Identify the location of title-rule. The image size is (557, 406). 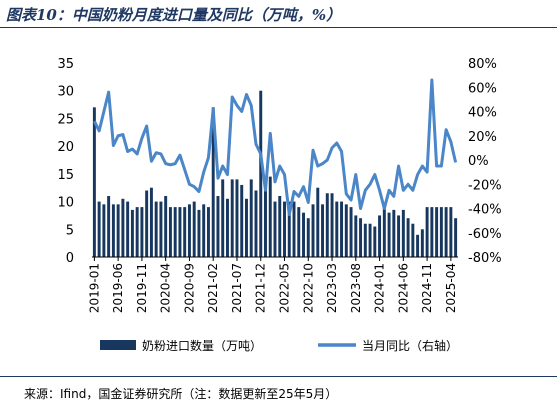
(278, 27).